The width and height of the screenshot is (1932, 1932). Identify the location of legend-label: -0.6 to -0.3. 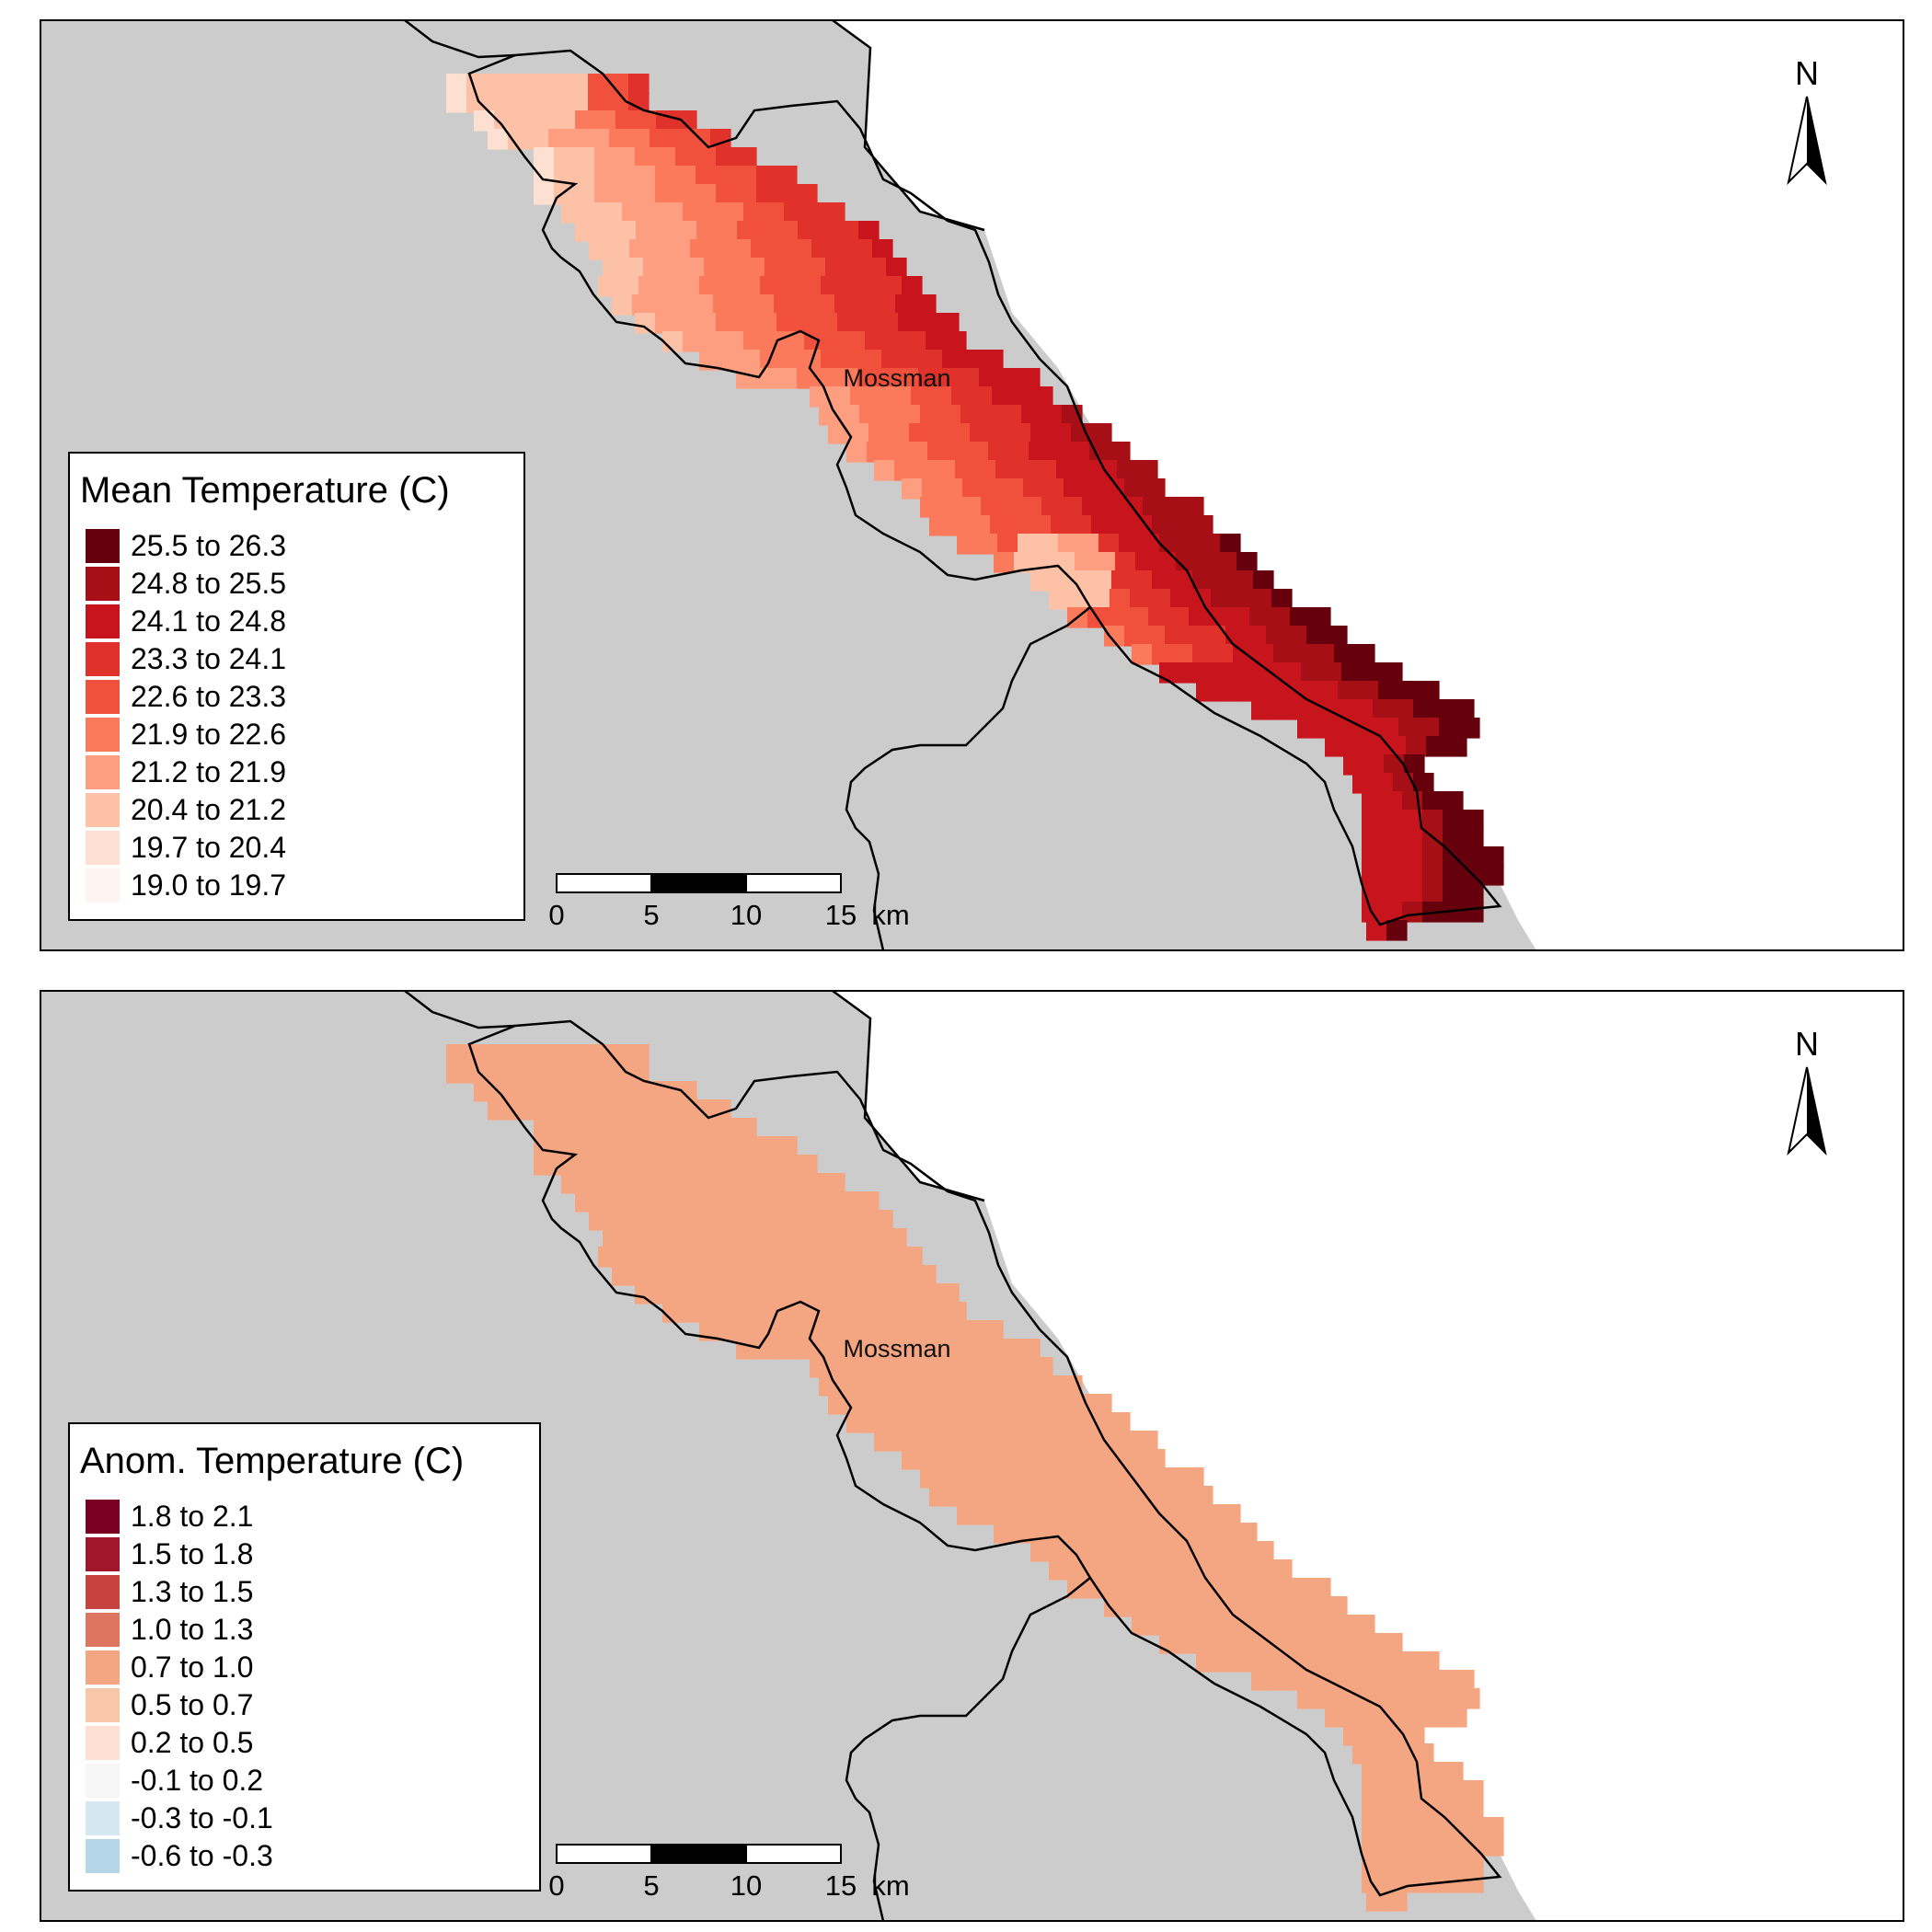
(202, 1855).